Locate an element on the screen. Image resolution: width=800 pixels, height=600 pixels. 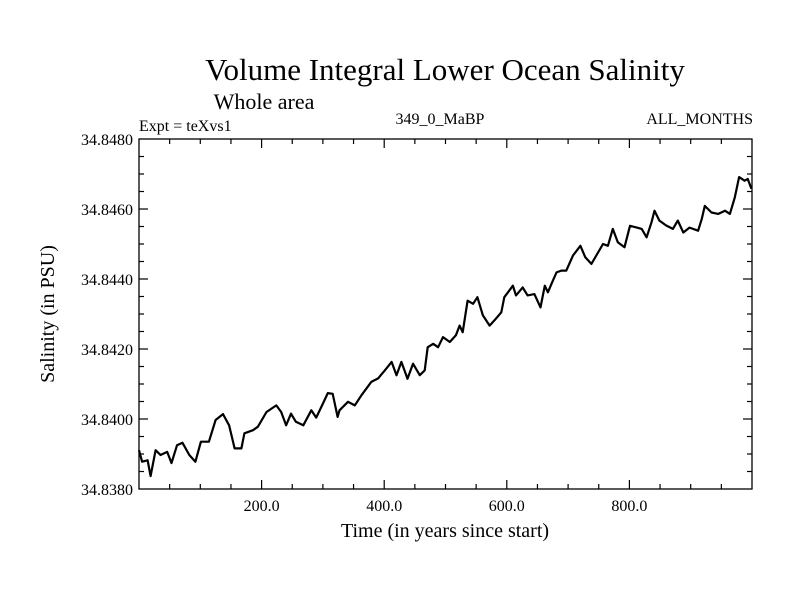
y-axis-label: Salinity (in PSU) is located at coordinates (48, 314).